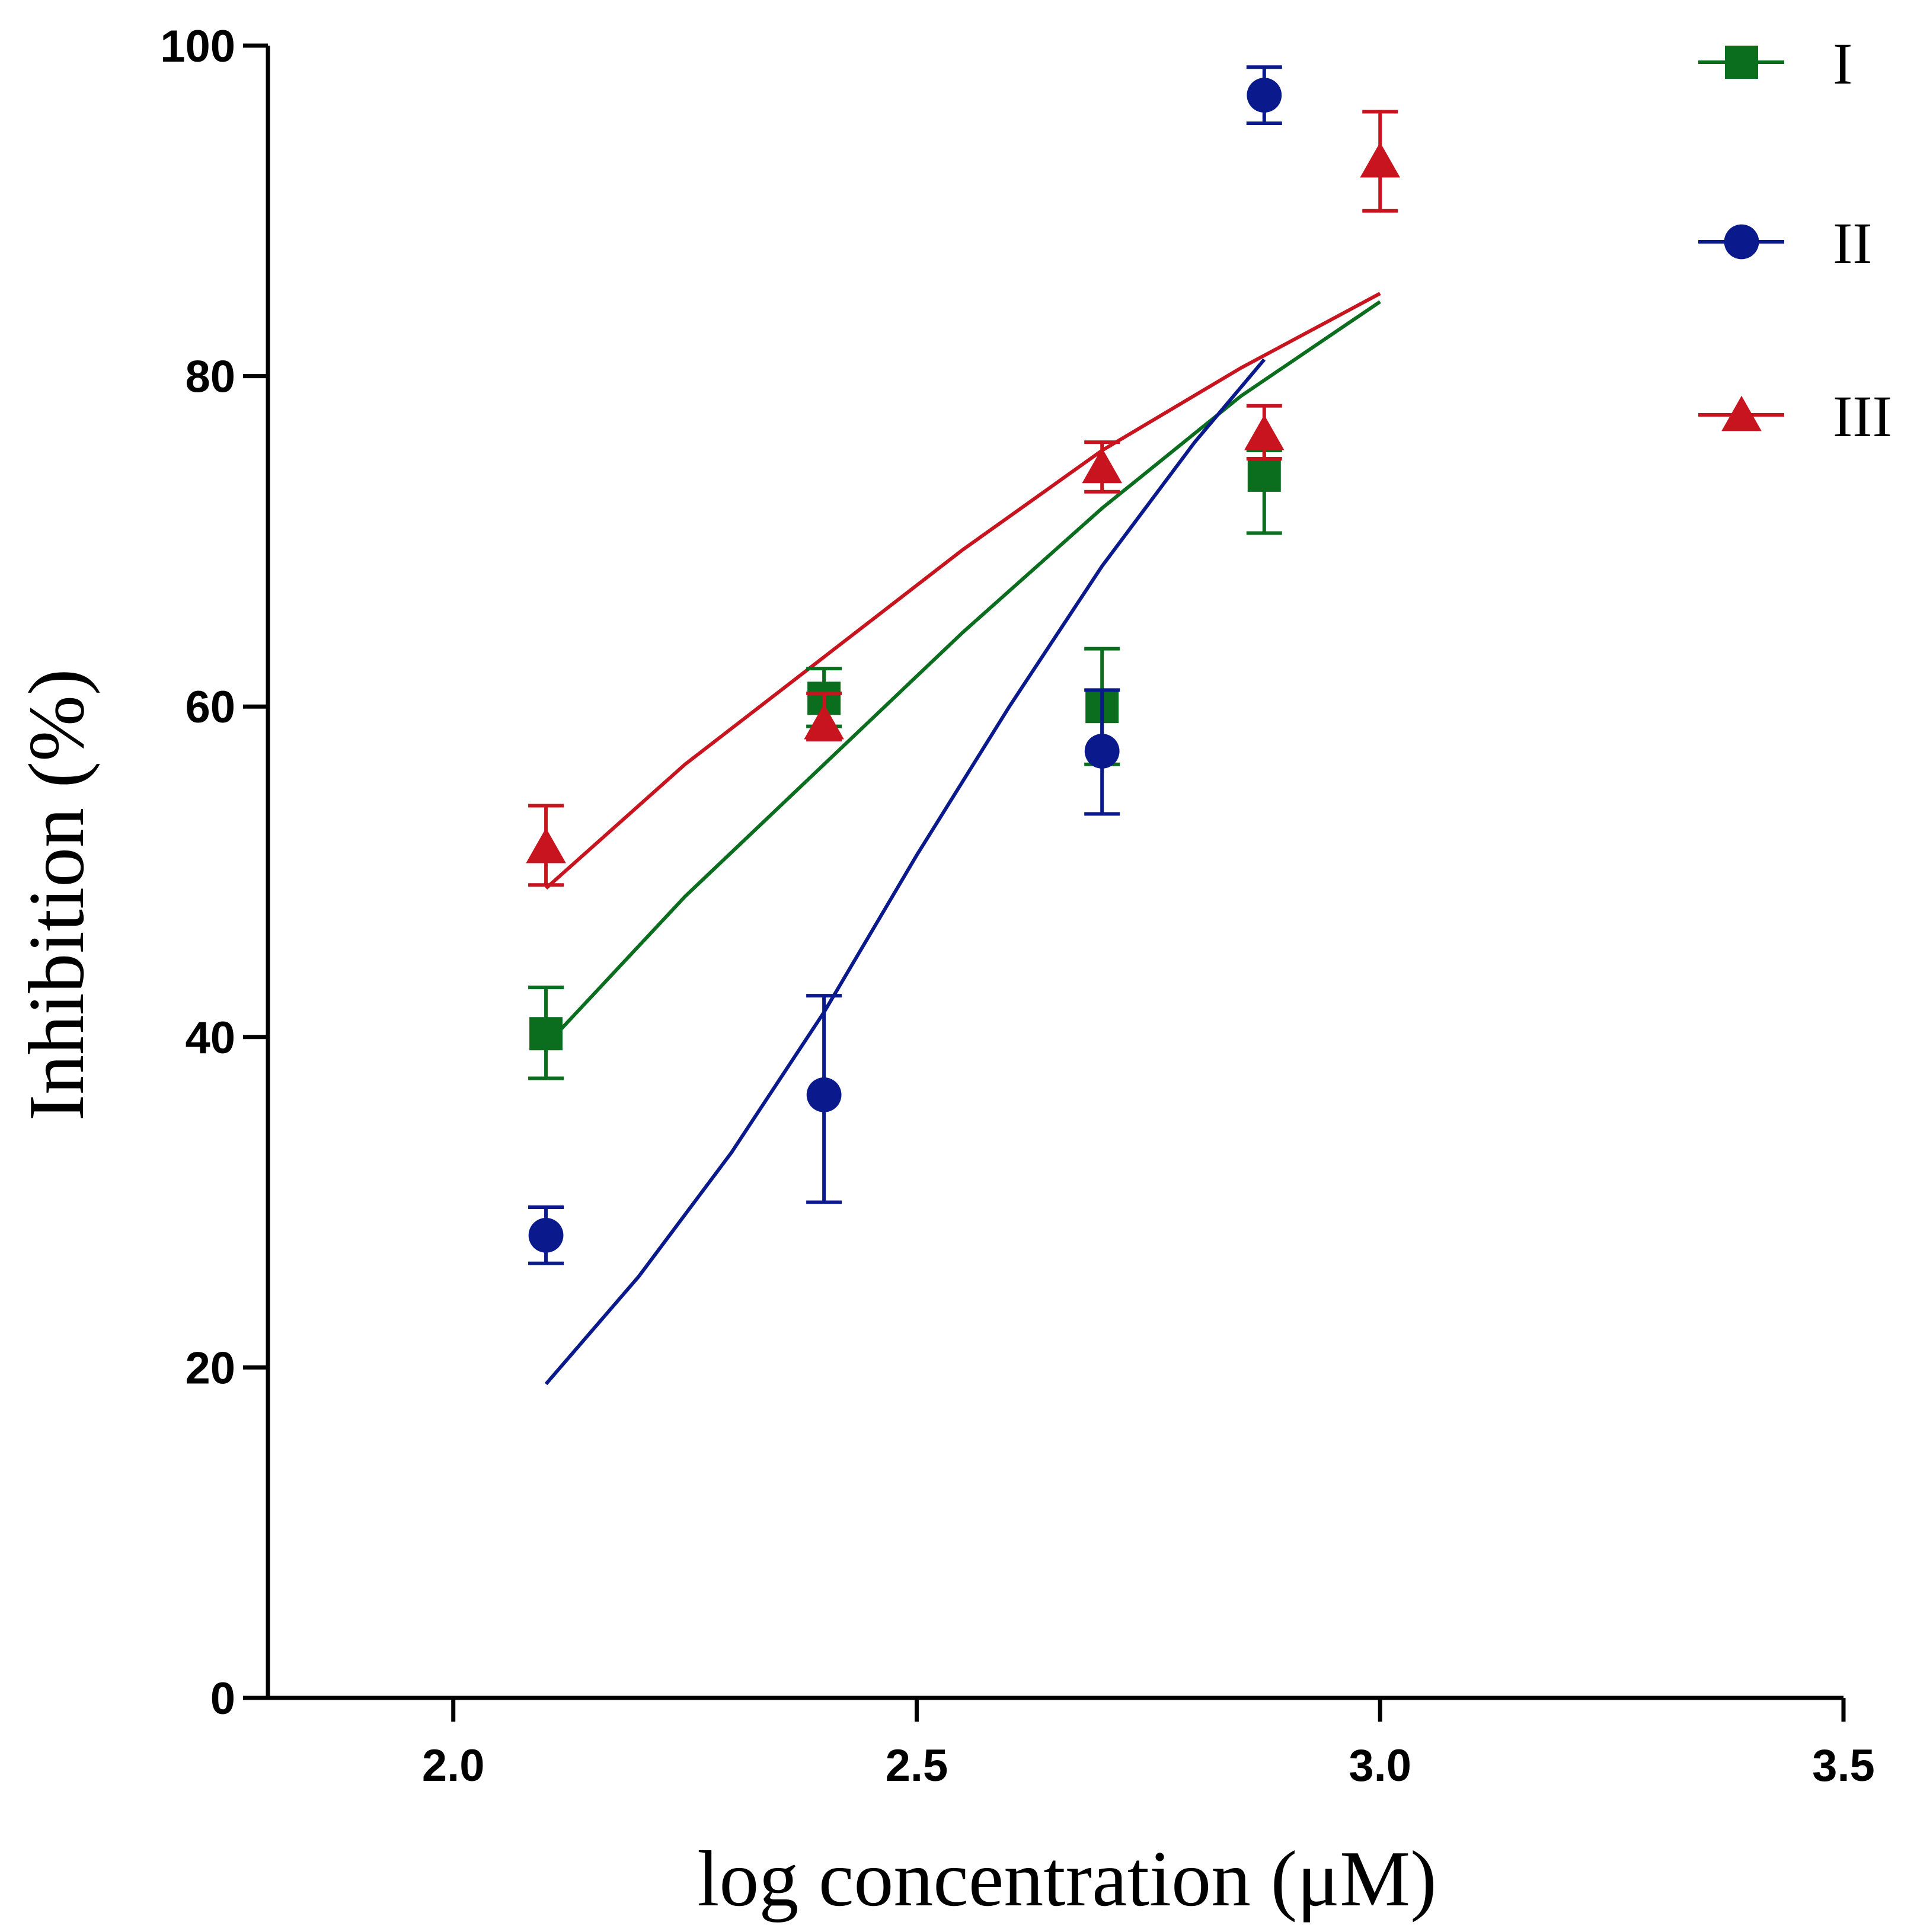 This screenshot has width=1917, height=1932. What do you see at coordinates (1862, 416) in the screenshot?
I see `legend-label: III` at bounding box center [1862, 416].